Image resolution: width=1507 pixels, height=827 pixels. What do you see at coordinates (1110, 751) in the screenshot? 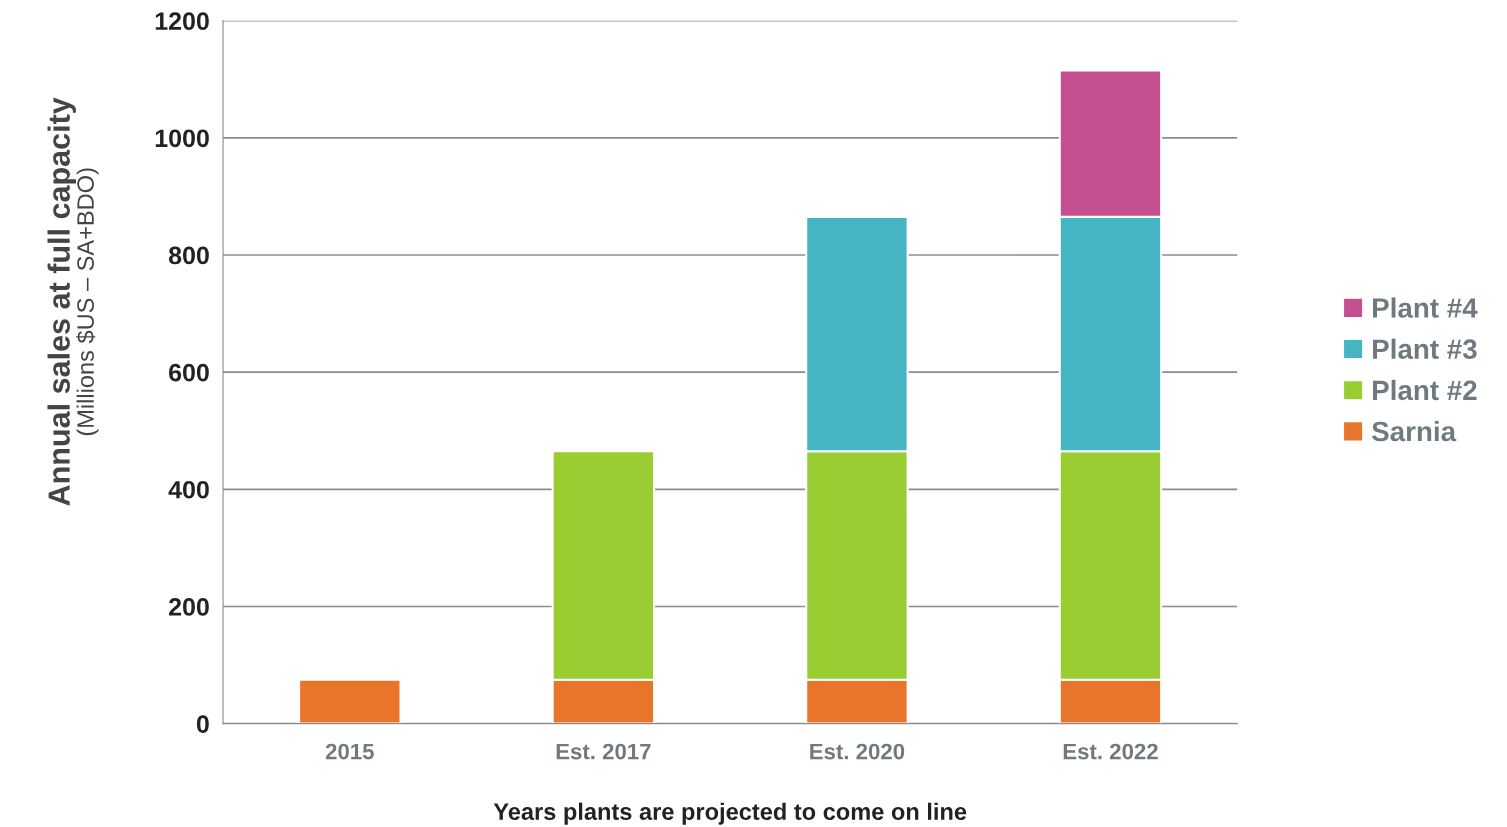
I see `x-tick-label: Est. 2022` at bounding box center [1110, 751].